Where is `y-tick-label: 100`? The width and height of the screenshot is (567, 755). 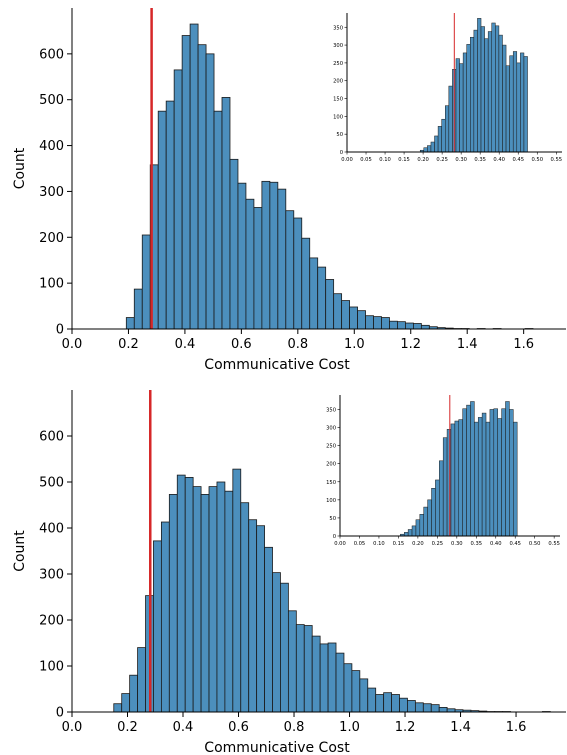
y-tick-label: 100 is located at coordinates (51, 667).